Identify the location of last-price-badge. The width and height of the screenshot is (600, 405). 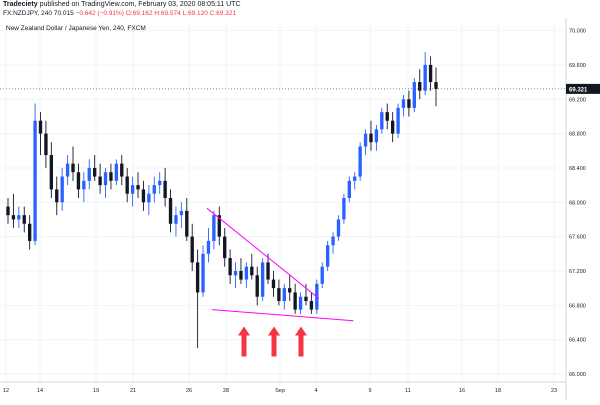
(583, 88).